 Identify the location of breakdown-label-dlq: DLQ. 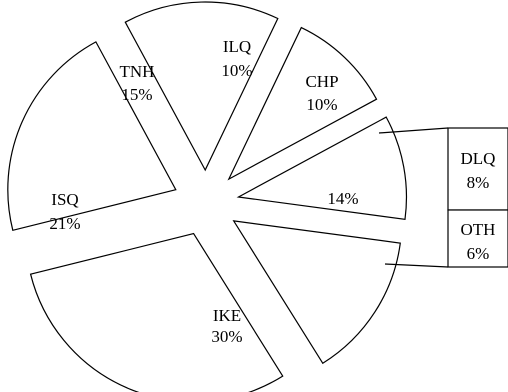
(478, 158).